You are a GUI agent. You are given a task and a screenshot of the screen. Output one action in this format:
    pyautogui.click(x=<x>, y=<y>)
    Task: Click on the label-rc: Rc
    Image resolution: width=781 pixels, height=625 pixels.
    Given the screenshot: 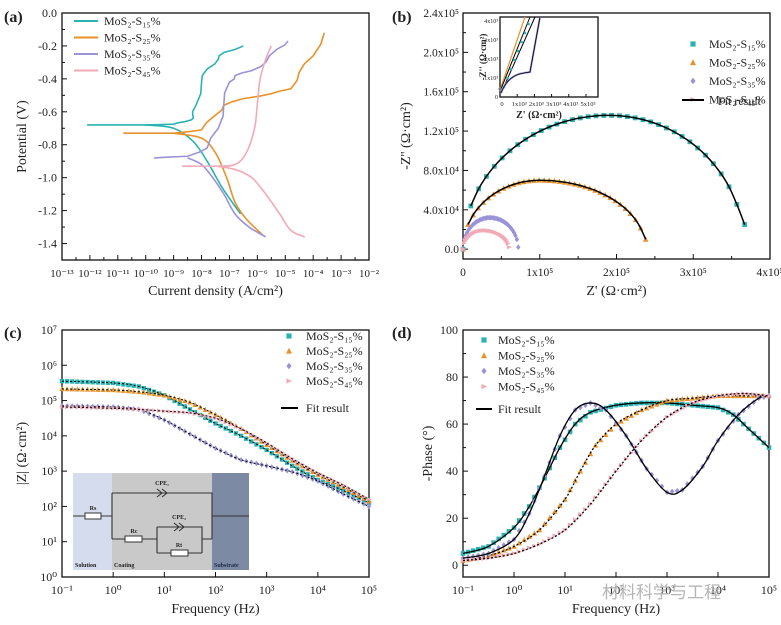 What is the action you would take?
    pyautogui.click(x=134, y=532)
    